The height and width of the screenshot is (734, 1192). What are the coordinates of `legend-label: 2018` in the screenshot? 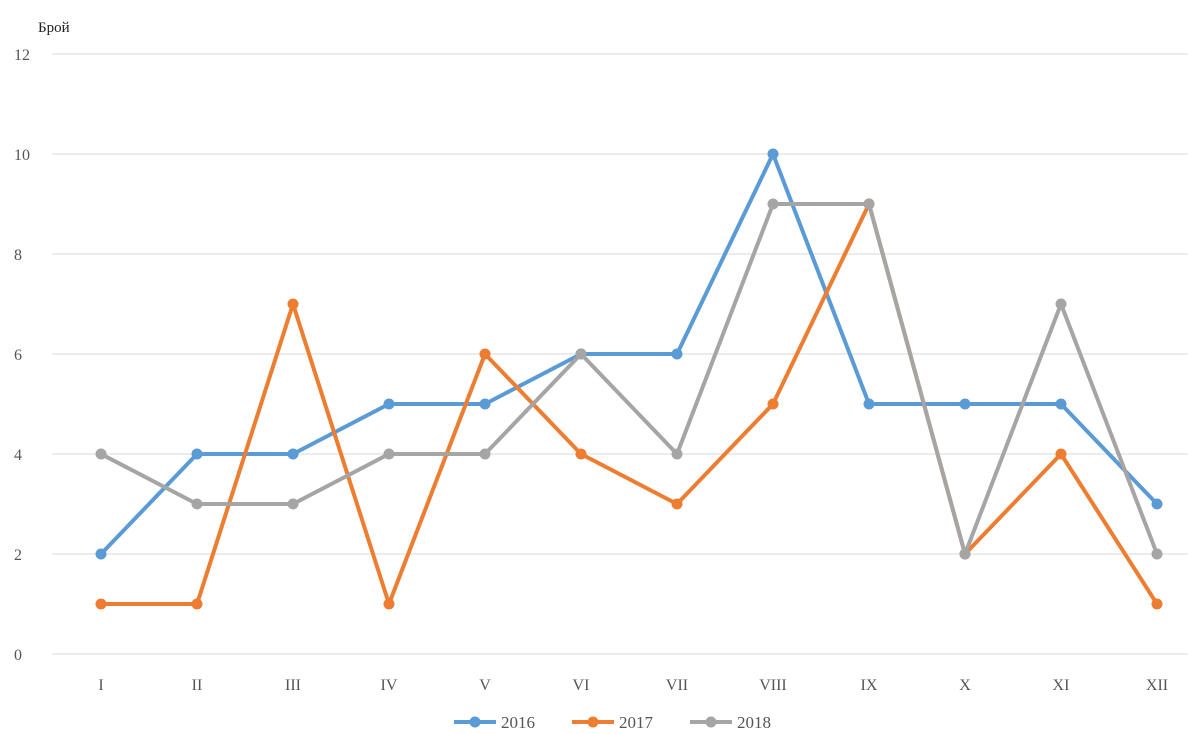 It's located at (754, 722).